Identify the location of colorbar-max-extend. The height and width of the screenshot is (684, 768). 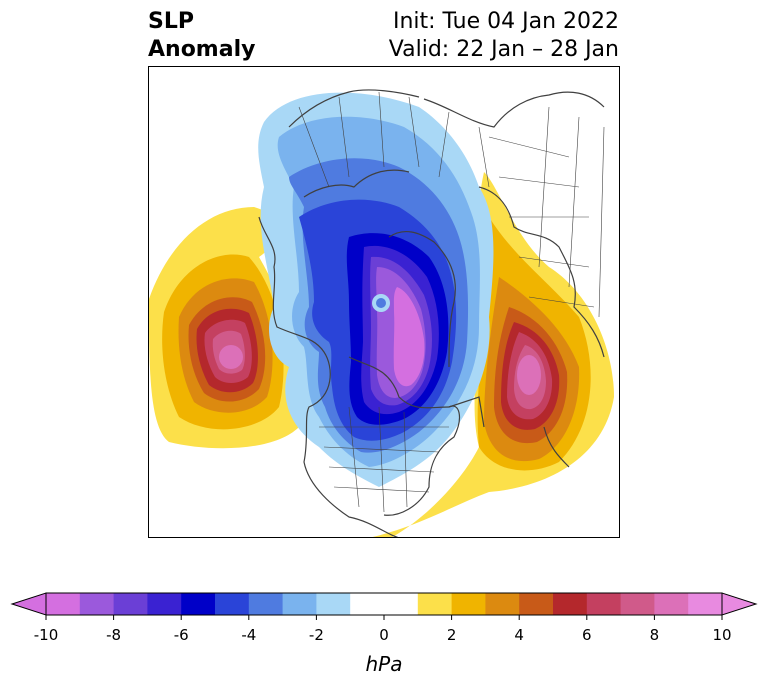
(739, 604).